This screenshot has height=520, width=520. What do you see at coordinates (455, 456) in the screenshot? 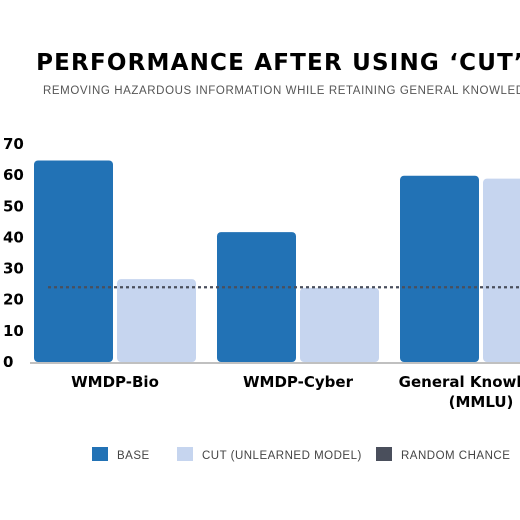
I see `legend-random-chance-text: RANDOM CHANCE` at bounding box center [455, 456].